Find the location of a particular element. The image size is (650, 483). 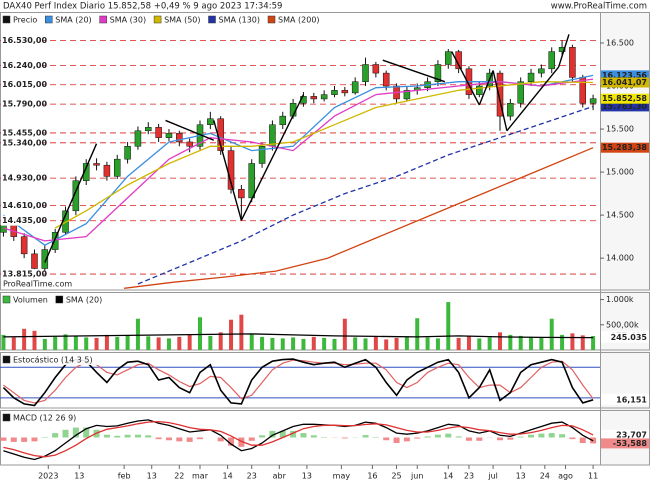

value-label: 15.852,58 is located at coordinates (624, 98).